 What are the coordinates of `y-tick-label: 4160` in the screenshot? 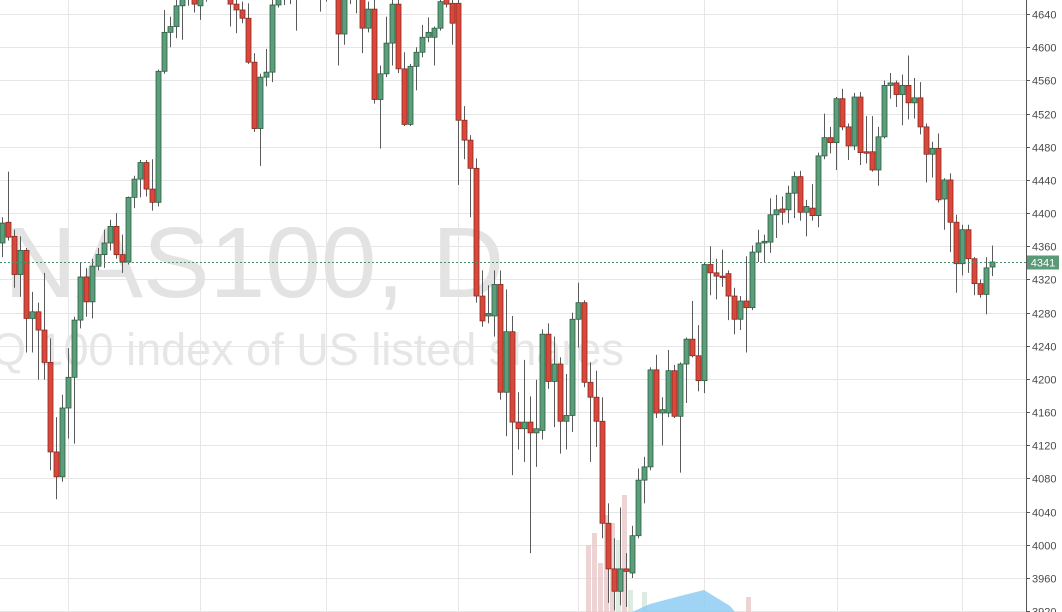 It's located at (1044, 414).